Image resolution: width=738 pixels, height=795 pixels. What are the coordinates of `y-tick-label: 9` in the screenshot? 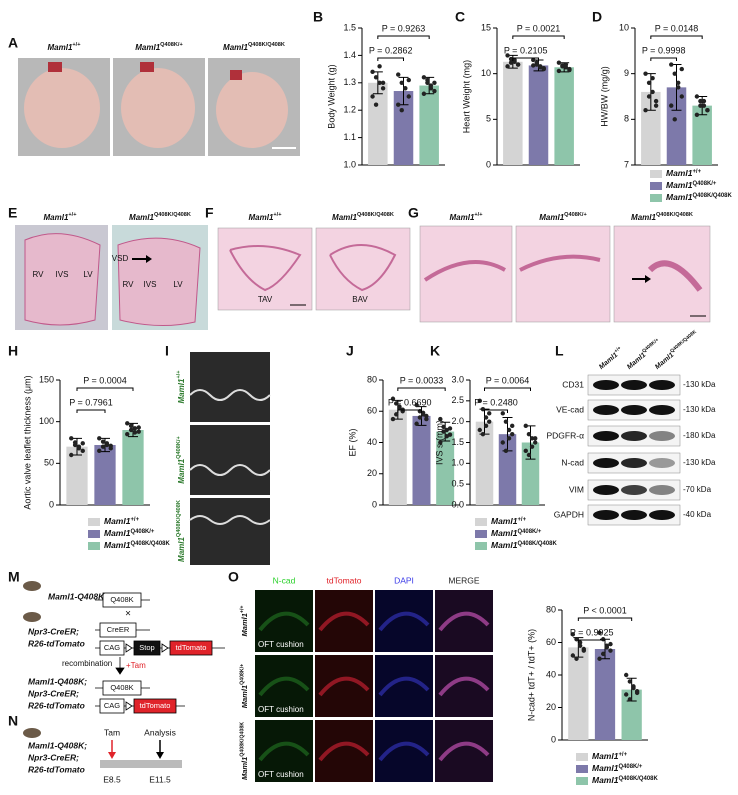 It's located at (626, 73).